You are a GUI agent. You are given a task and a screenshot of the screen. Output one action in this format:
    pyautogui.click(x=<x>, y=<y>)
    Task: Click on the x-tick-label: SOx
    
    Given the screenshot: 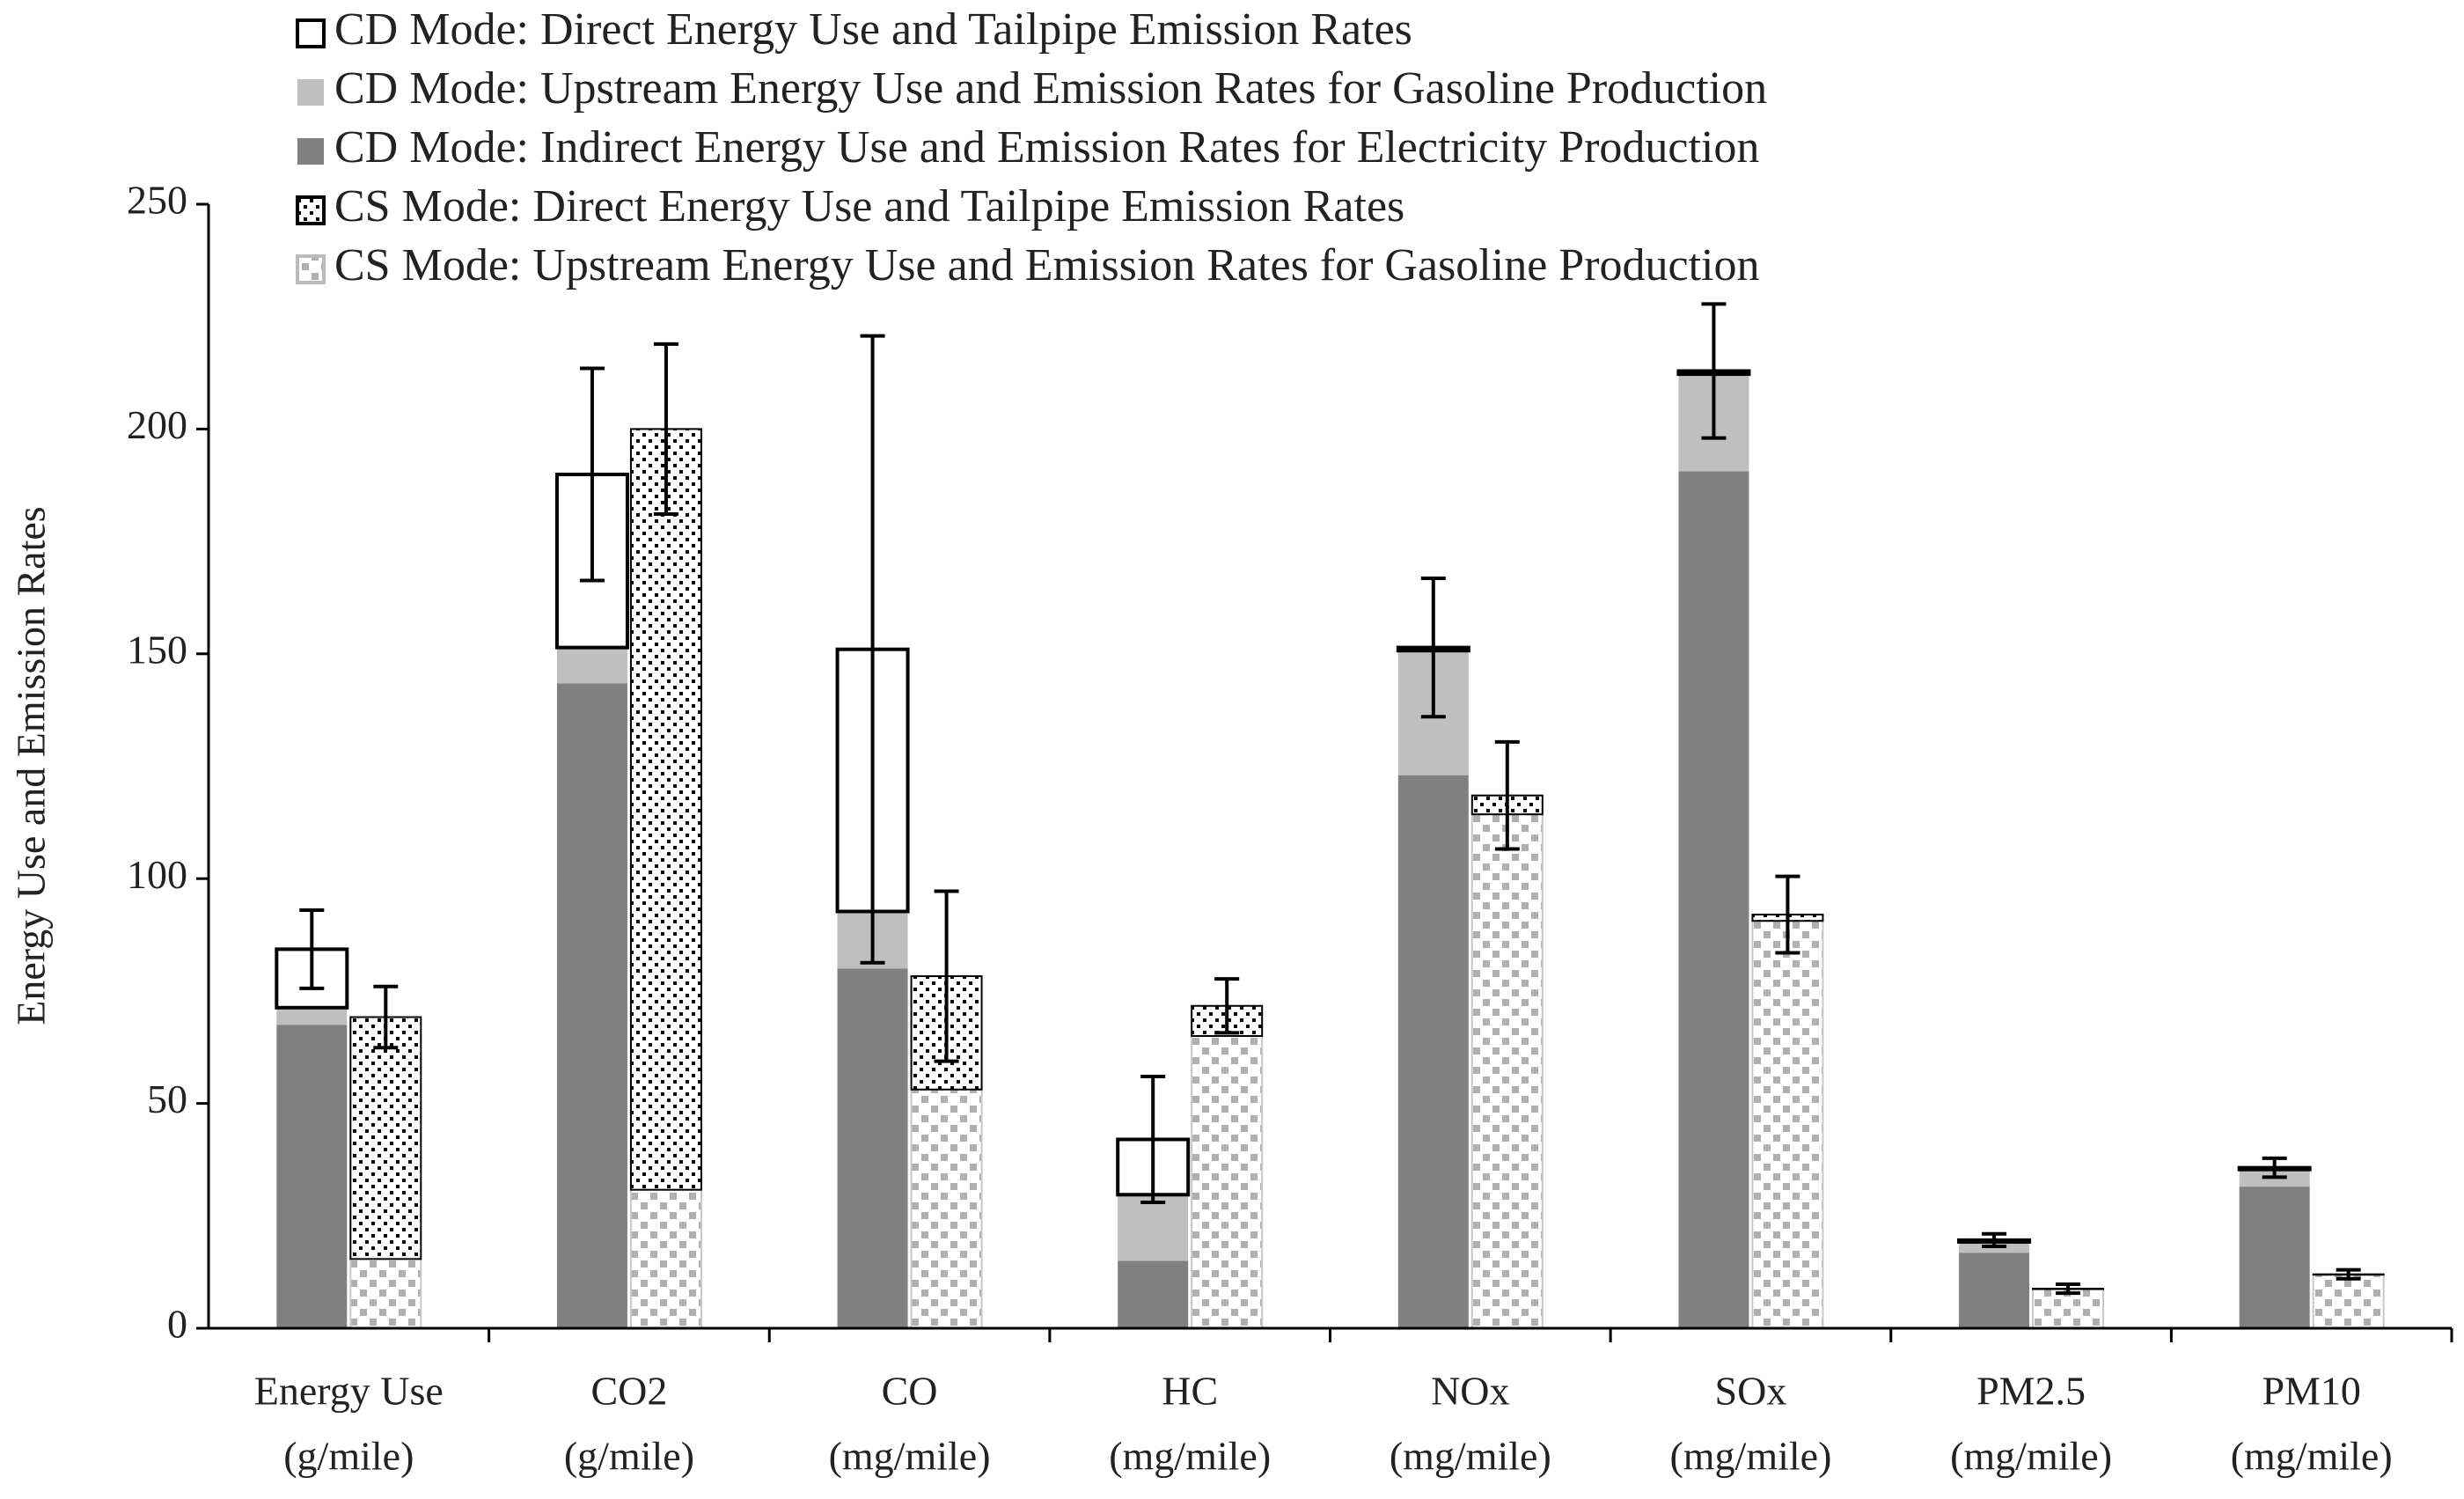 What is the action you would take?
    pyautogui.click(x=1751, y=1391)
    